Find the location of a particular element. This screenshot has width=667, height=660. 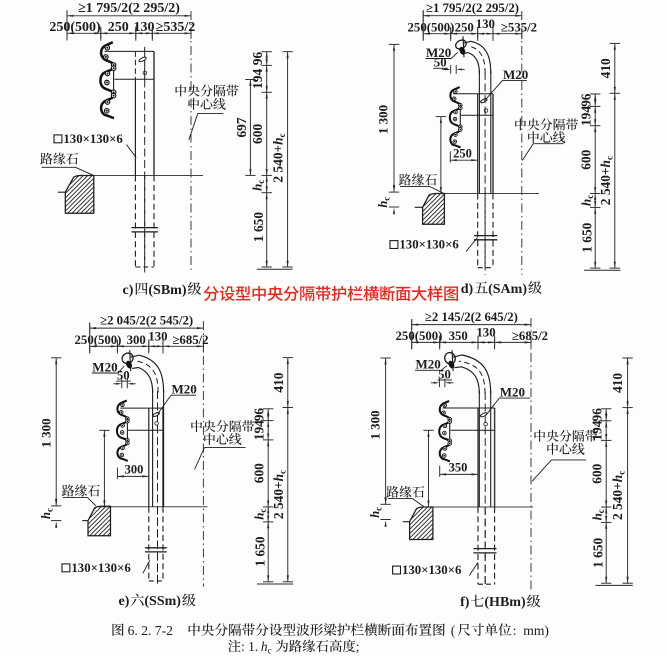

svg-text: (SBm) is located at coordinates (167, 290).